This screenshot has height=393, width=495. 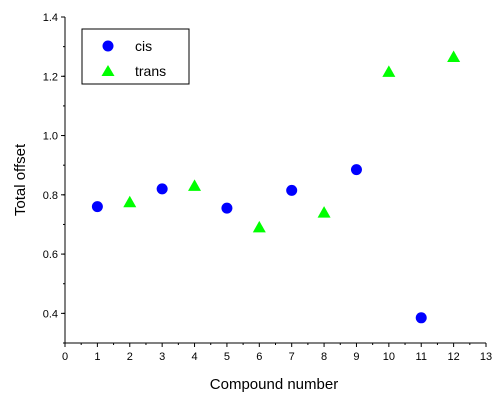 I want to click on x-tick-label: 9, so click(x=356, y=357).